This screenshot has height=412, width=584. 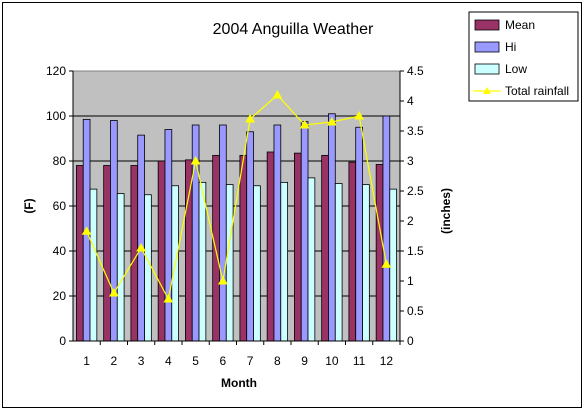 What do you see at coordinates (60, 161) in the screenshot?
I see `y-tick-label: 80` at bounding box center [60, 161].